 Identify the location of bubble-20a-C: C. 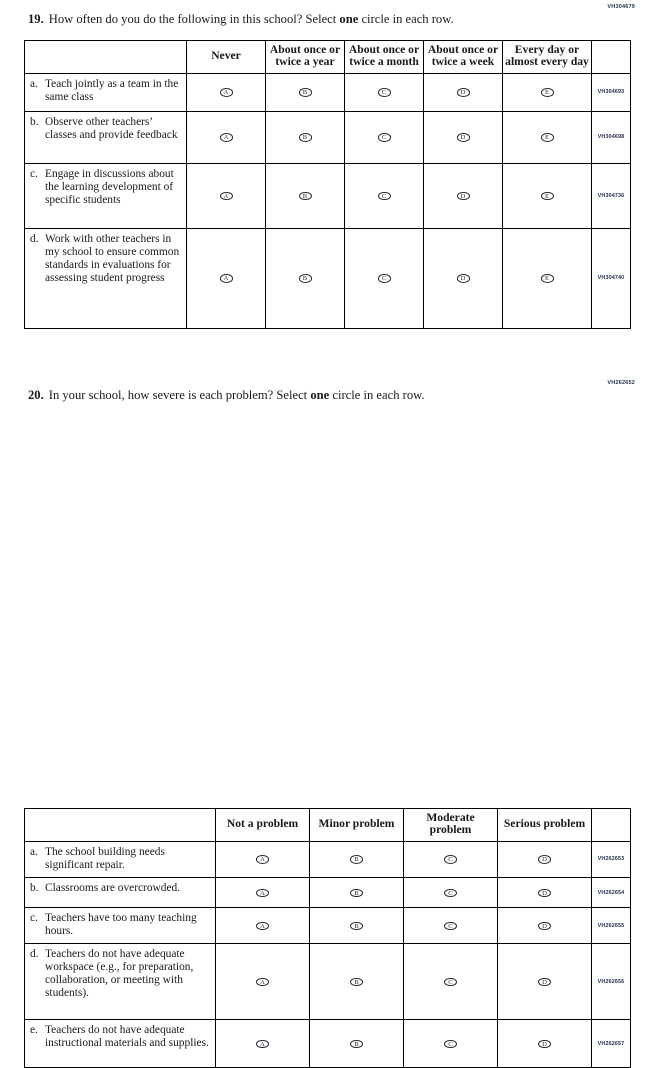
(450, 859).